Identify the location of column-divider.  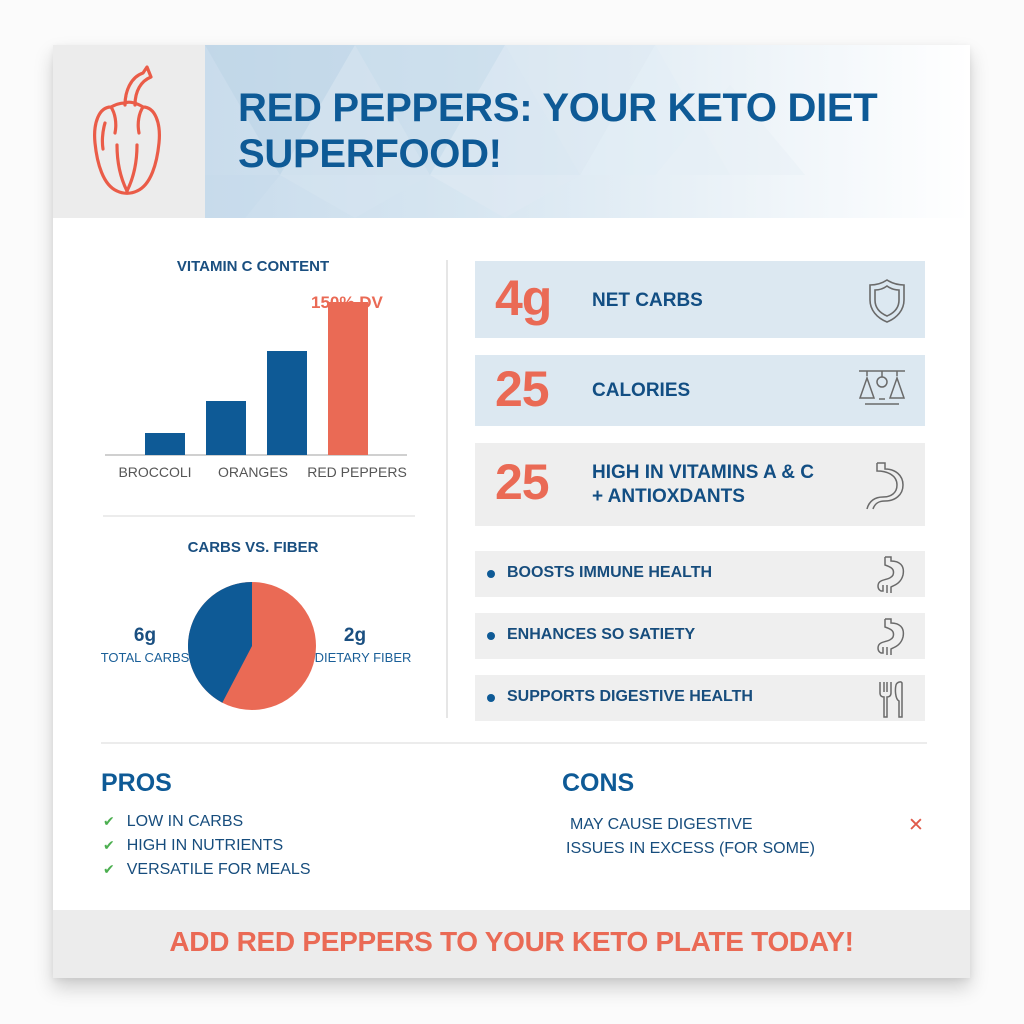
(447, 489).